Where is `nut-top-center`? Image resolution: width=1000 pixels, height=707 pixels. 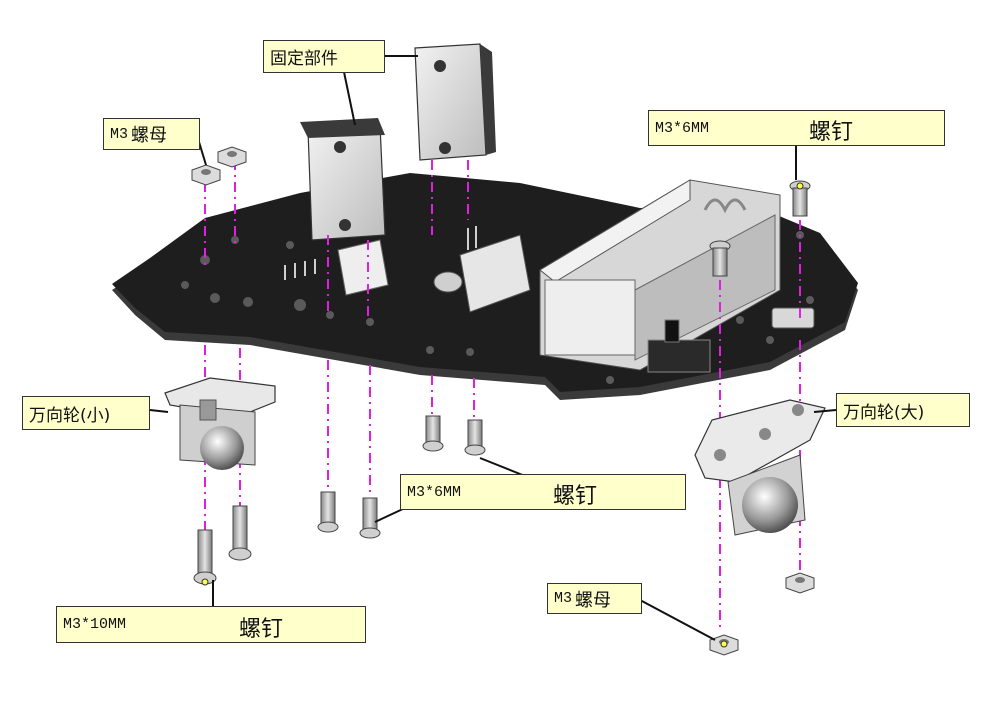
nut-top-center is located at coordinates (232, 157).